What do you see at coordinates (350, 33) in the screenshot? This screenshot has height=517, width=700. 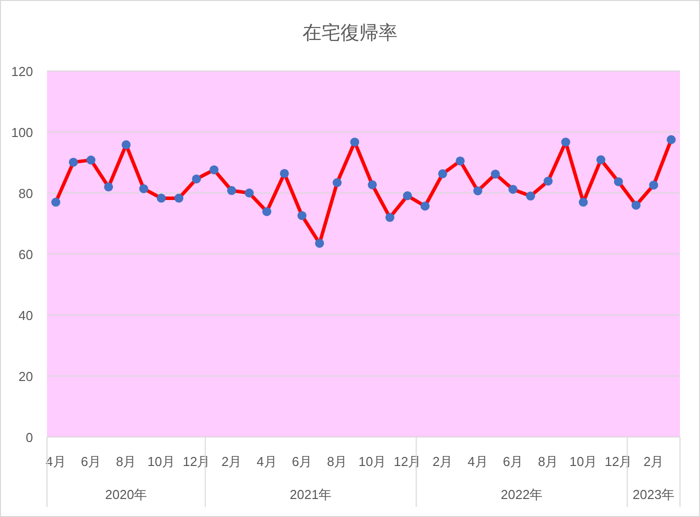 I see `chart-title: 在宅復帰率` at bounding box center [350, 33].